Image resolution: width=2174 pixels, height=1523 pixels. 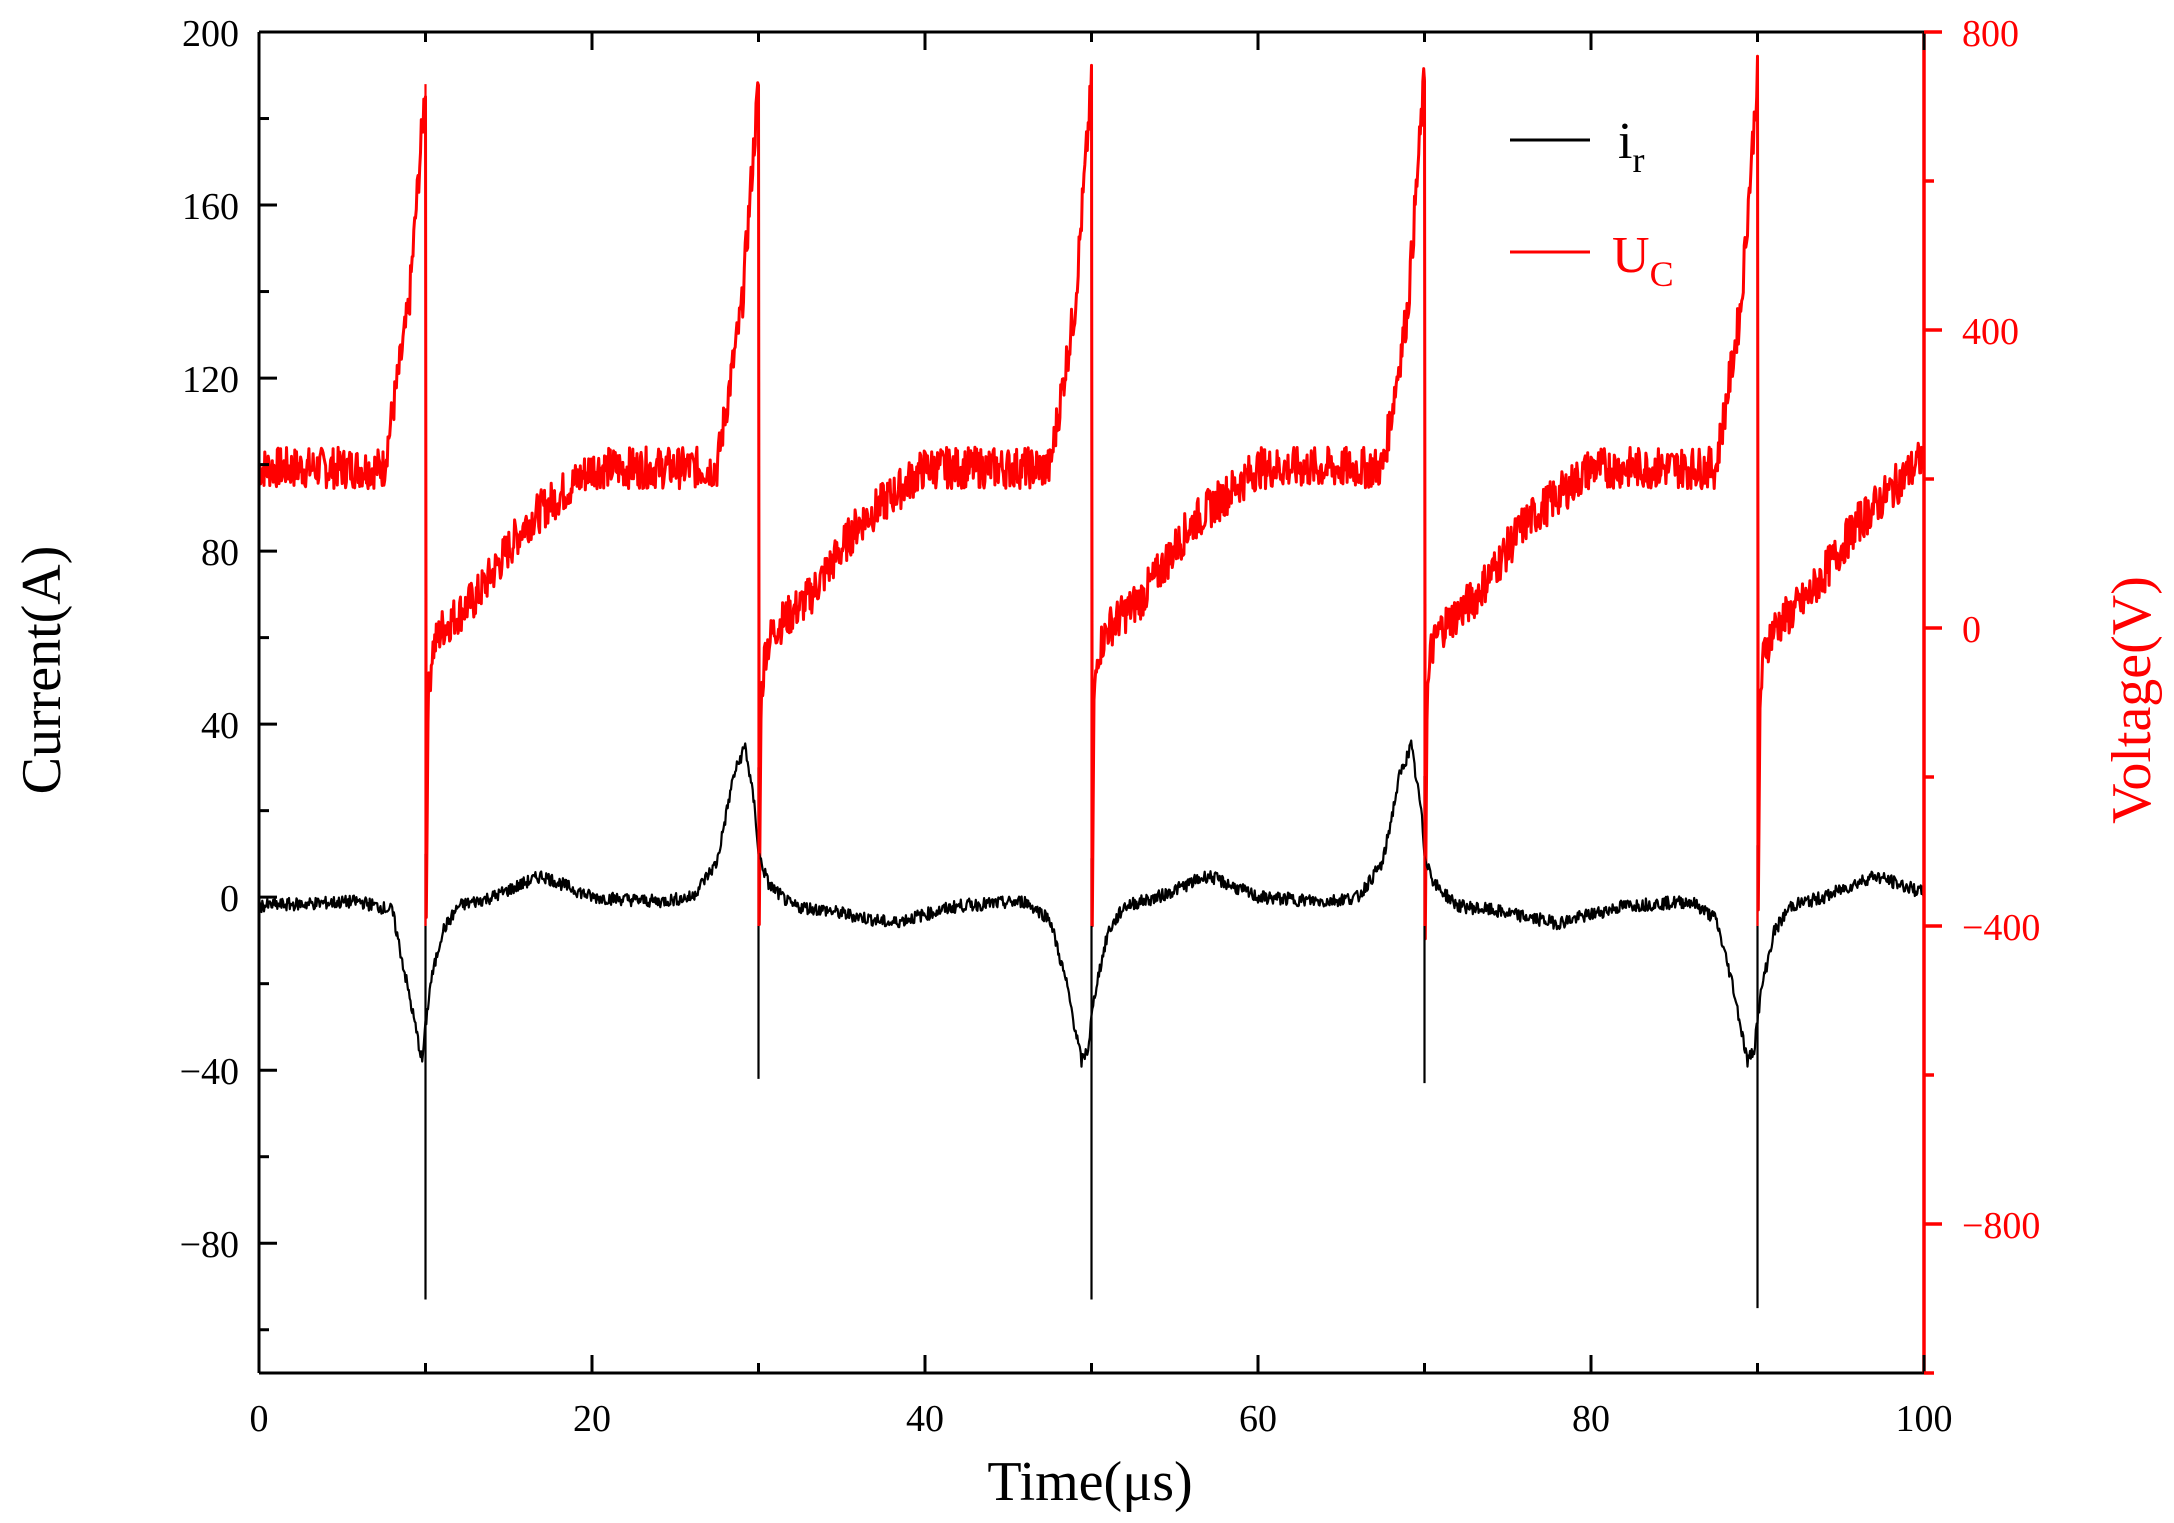 What do you see at coordinates (1591, 1419) in the screenshot?
I see `x-tick-label: 80` at bounding box center [1591, 1419].